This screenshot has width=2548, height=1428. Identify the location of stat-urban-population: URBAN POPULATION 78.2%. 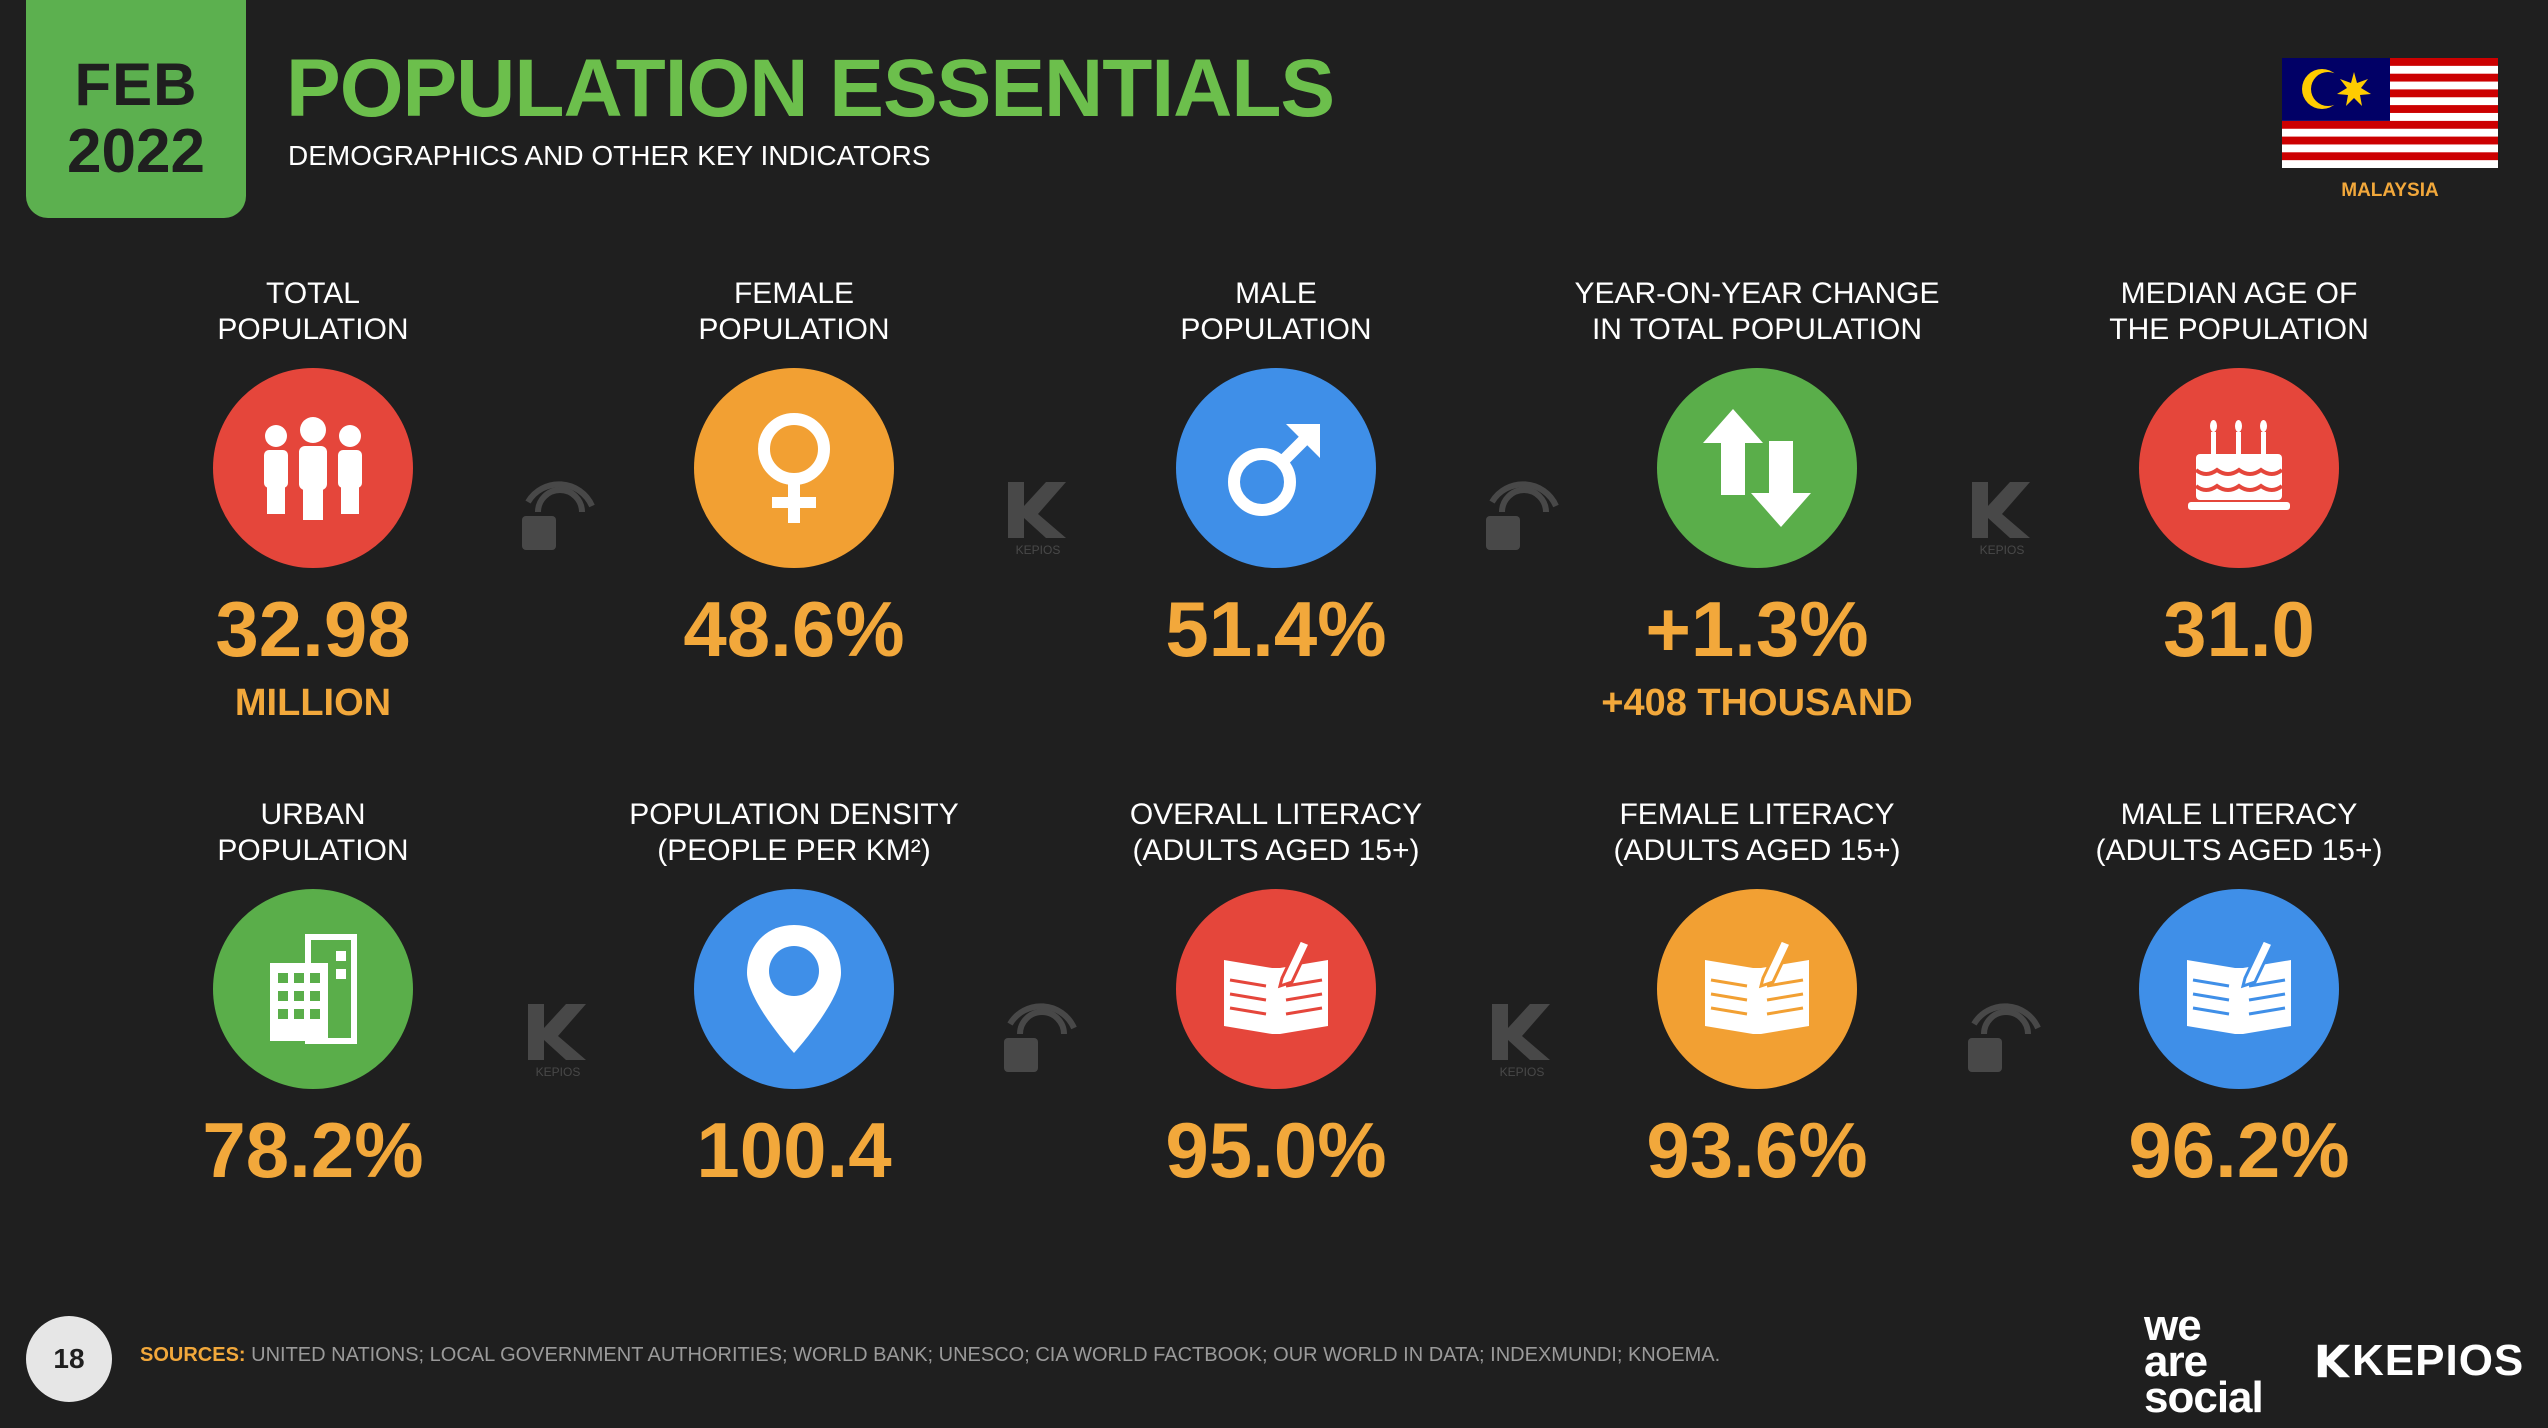
(313, 993).